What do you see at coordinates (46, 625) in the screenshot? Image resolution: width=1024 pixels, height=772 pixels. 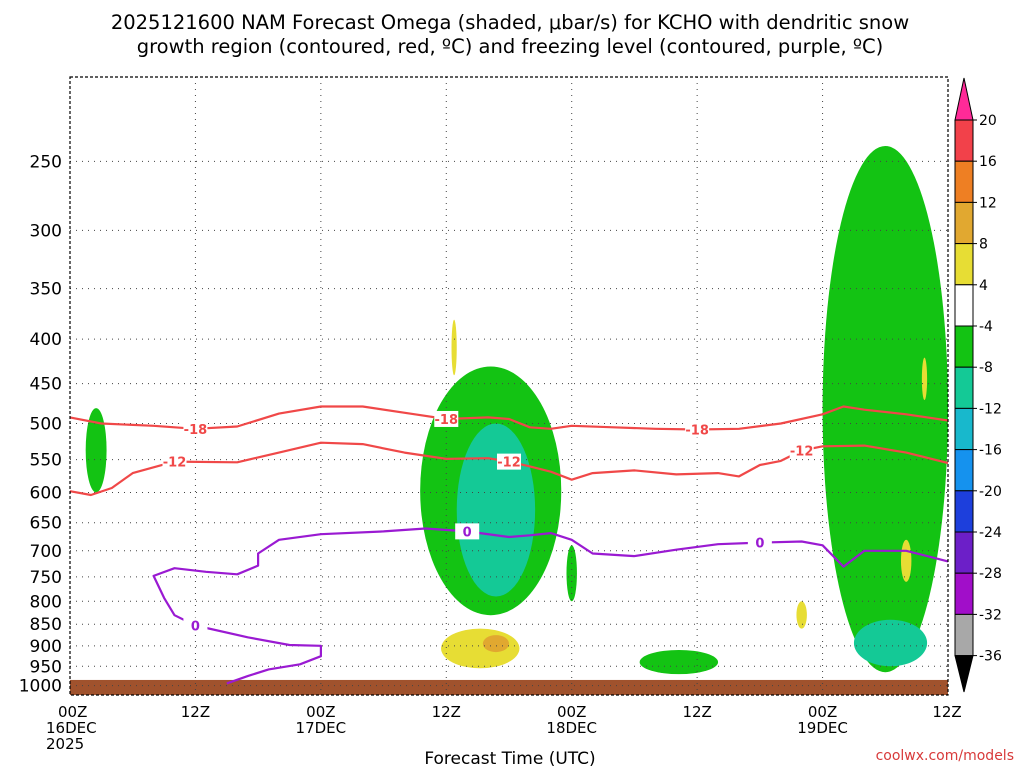 I see `y-tick-label-12: 850` at bounding box center [46, 625].